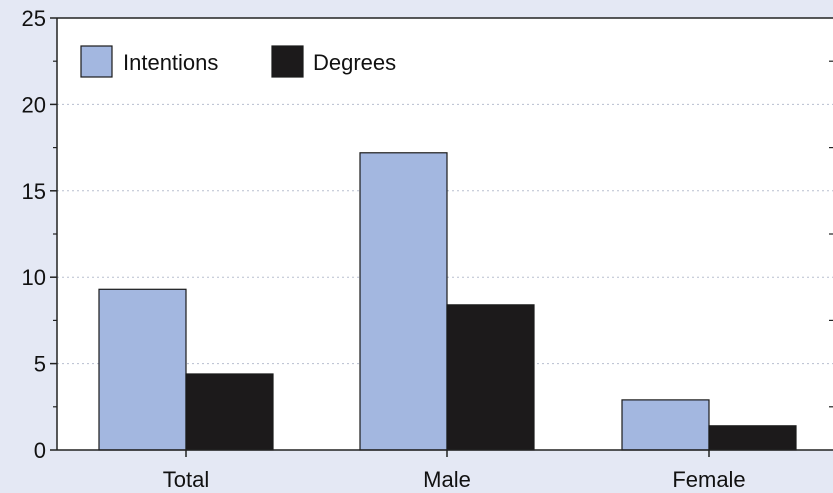 This screenshot has height=493, width=833. I want to click on bar-intentions-total, so click(142, 369).